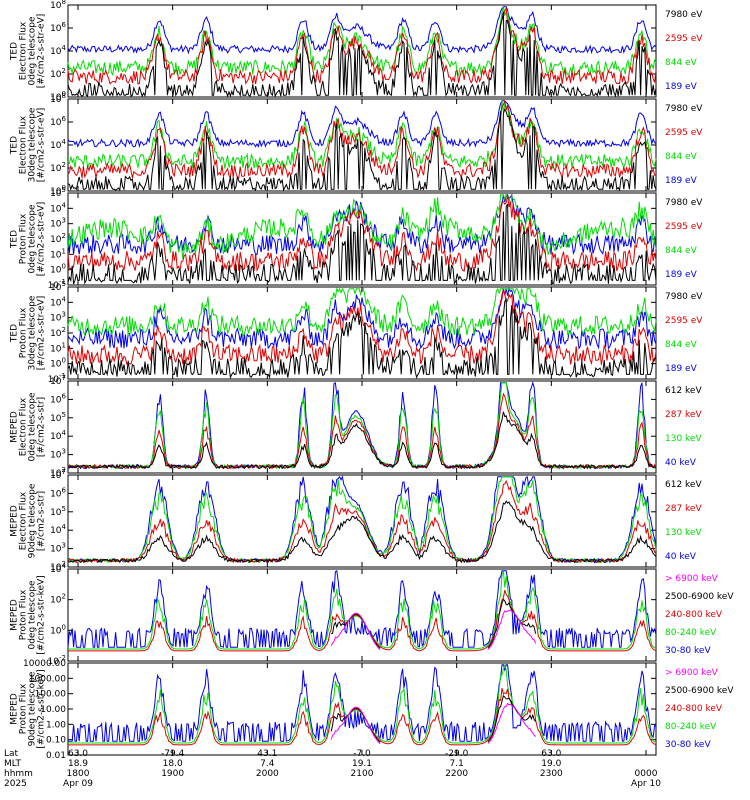 Image resolution: width=750 pixels, height=800 pixels. What do you see at coordinates (51, 695) in the screenshot?
I see `y-tick-label: 100.00` at bounding box center [51, 695].